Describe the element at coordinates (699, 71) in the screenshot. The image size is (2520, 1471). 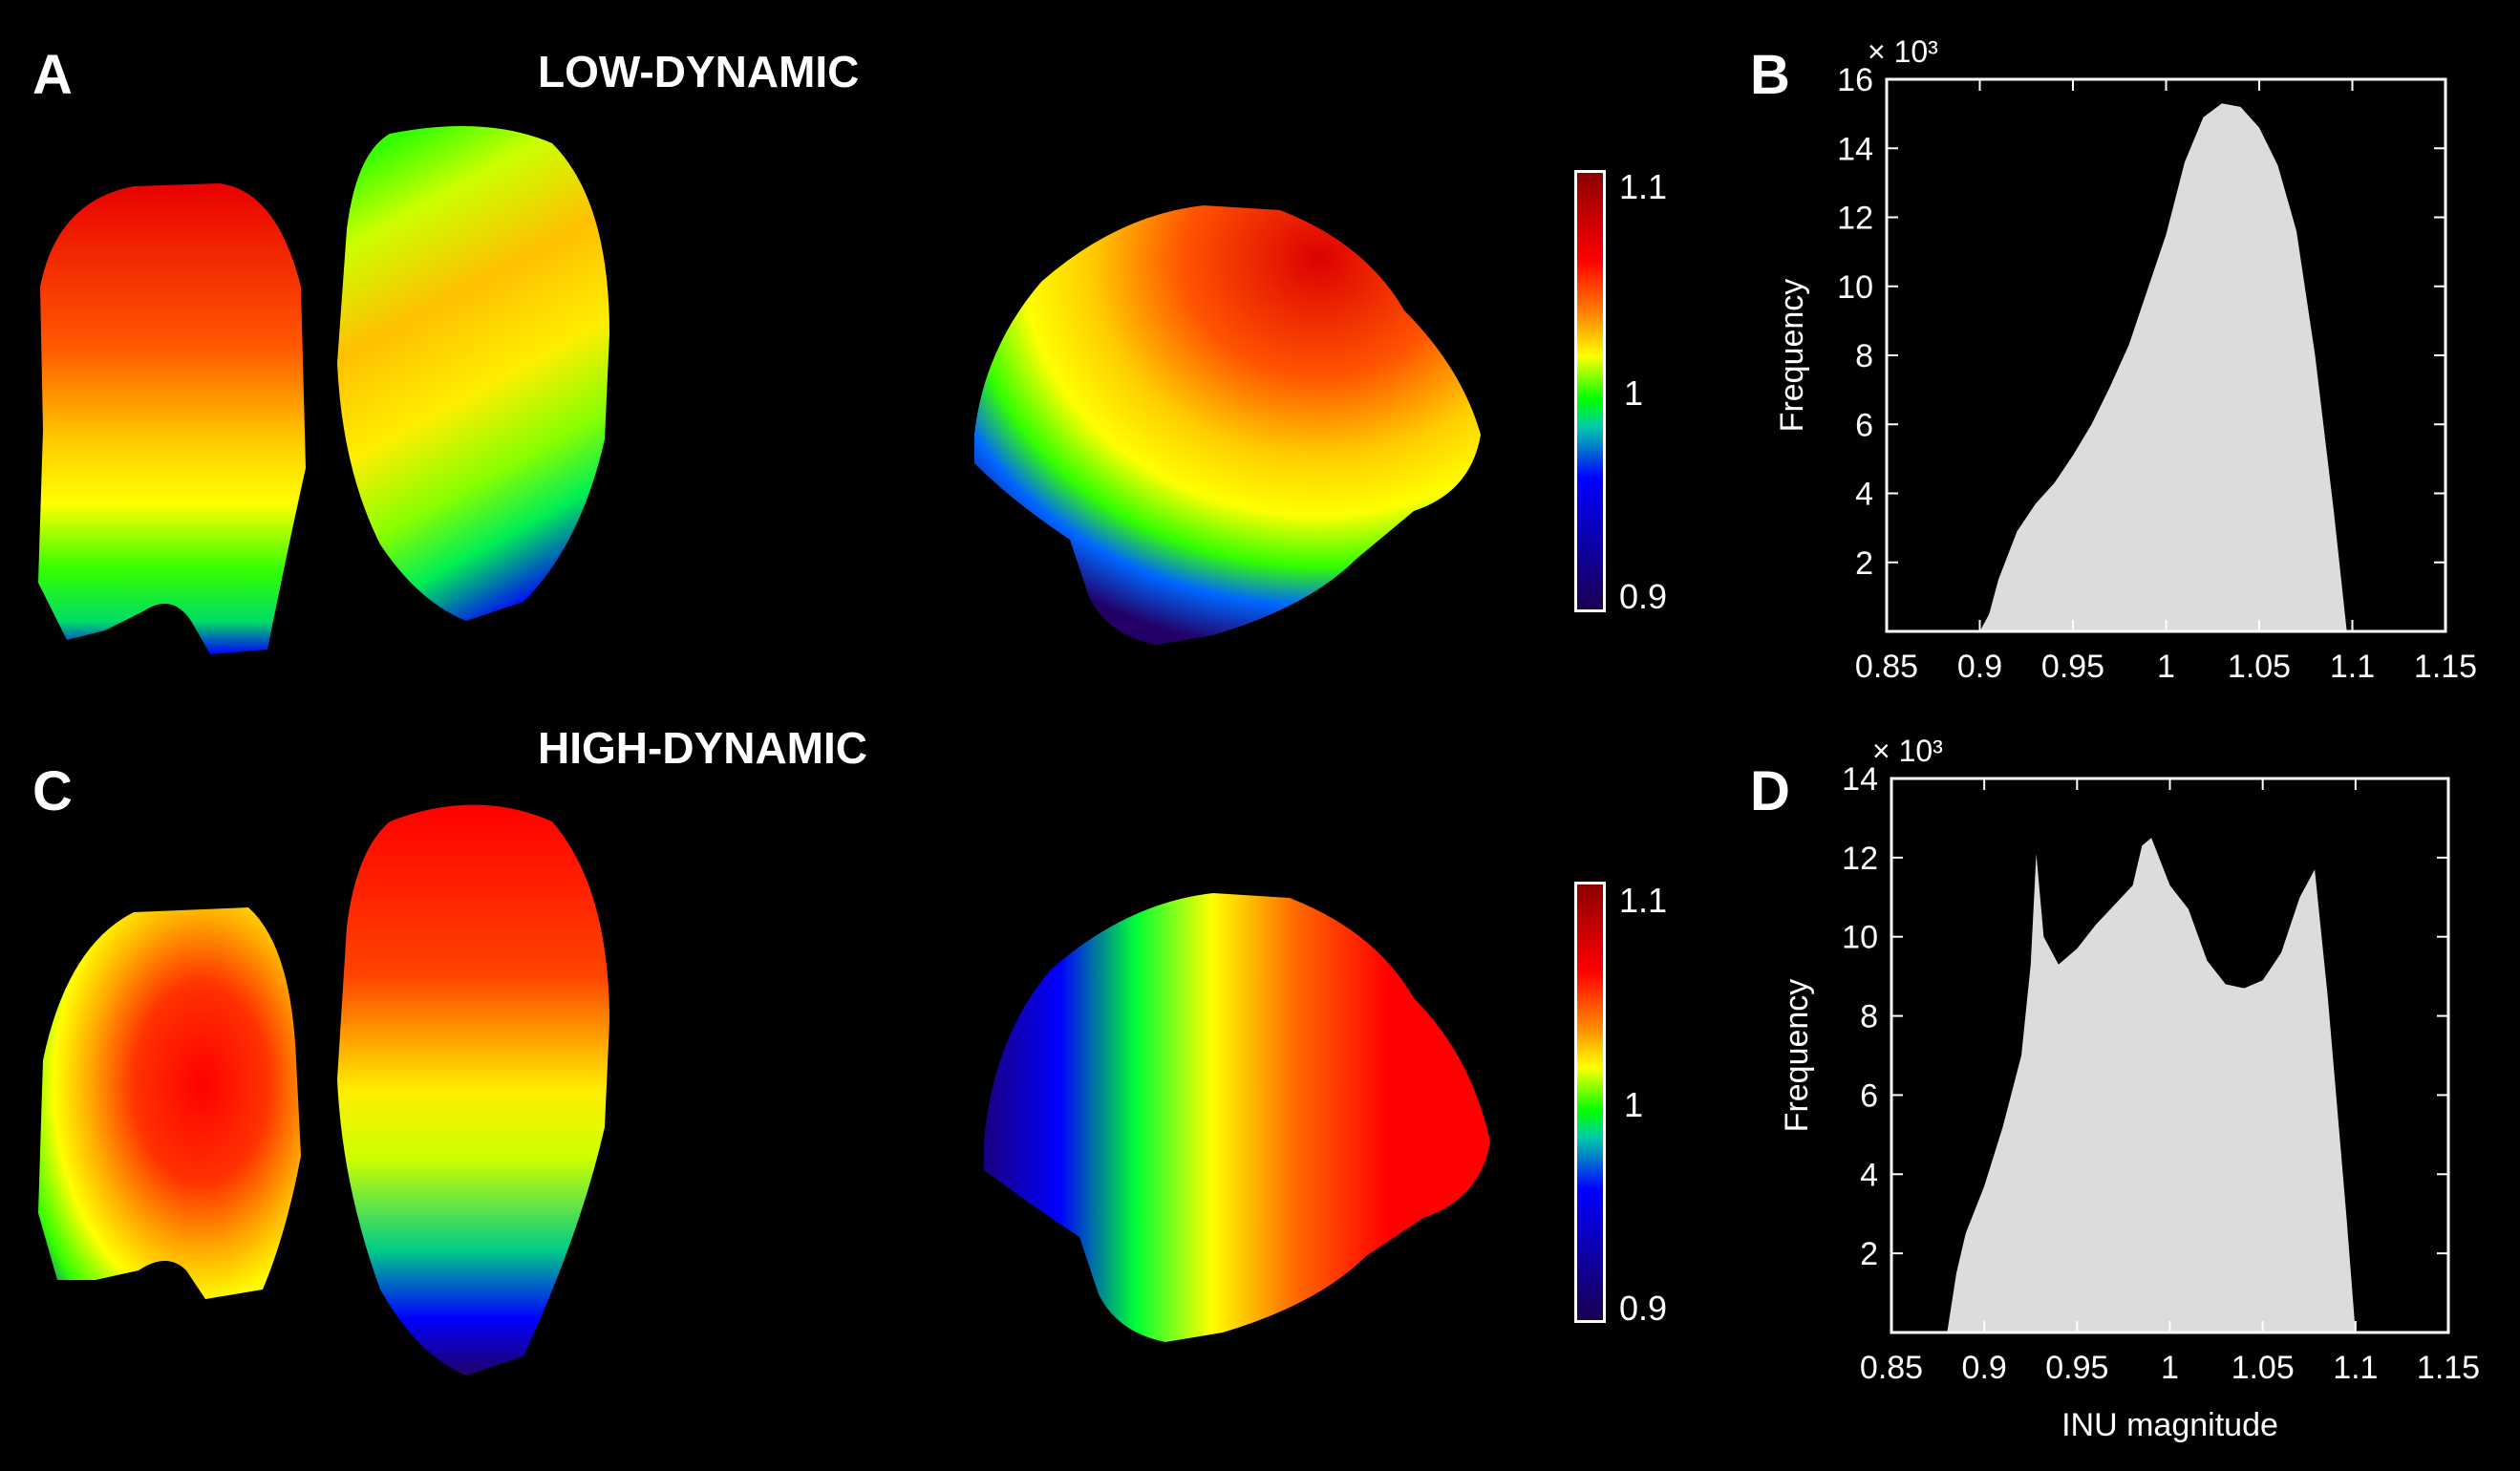
I see `row-title-low-dynamic: LOW-DYNAMIC` at that location.